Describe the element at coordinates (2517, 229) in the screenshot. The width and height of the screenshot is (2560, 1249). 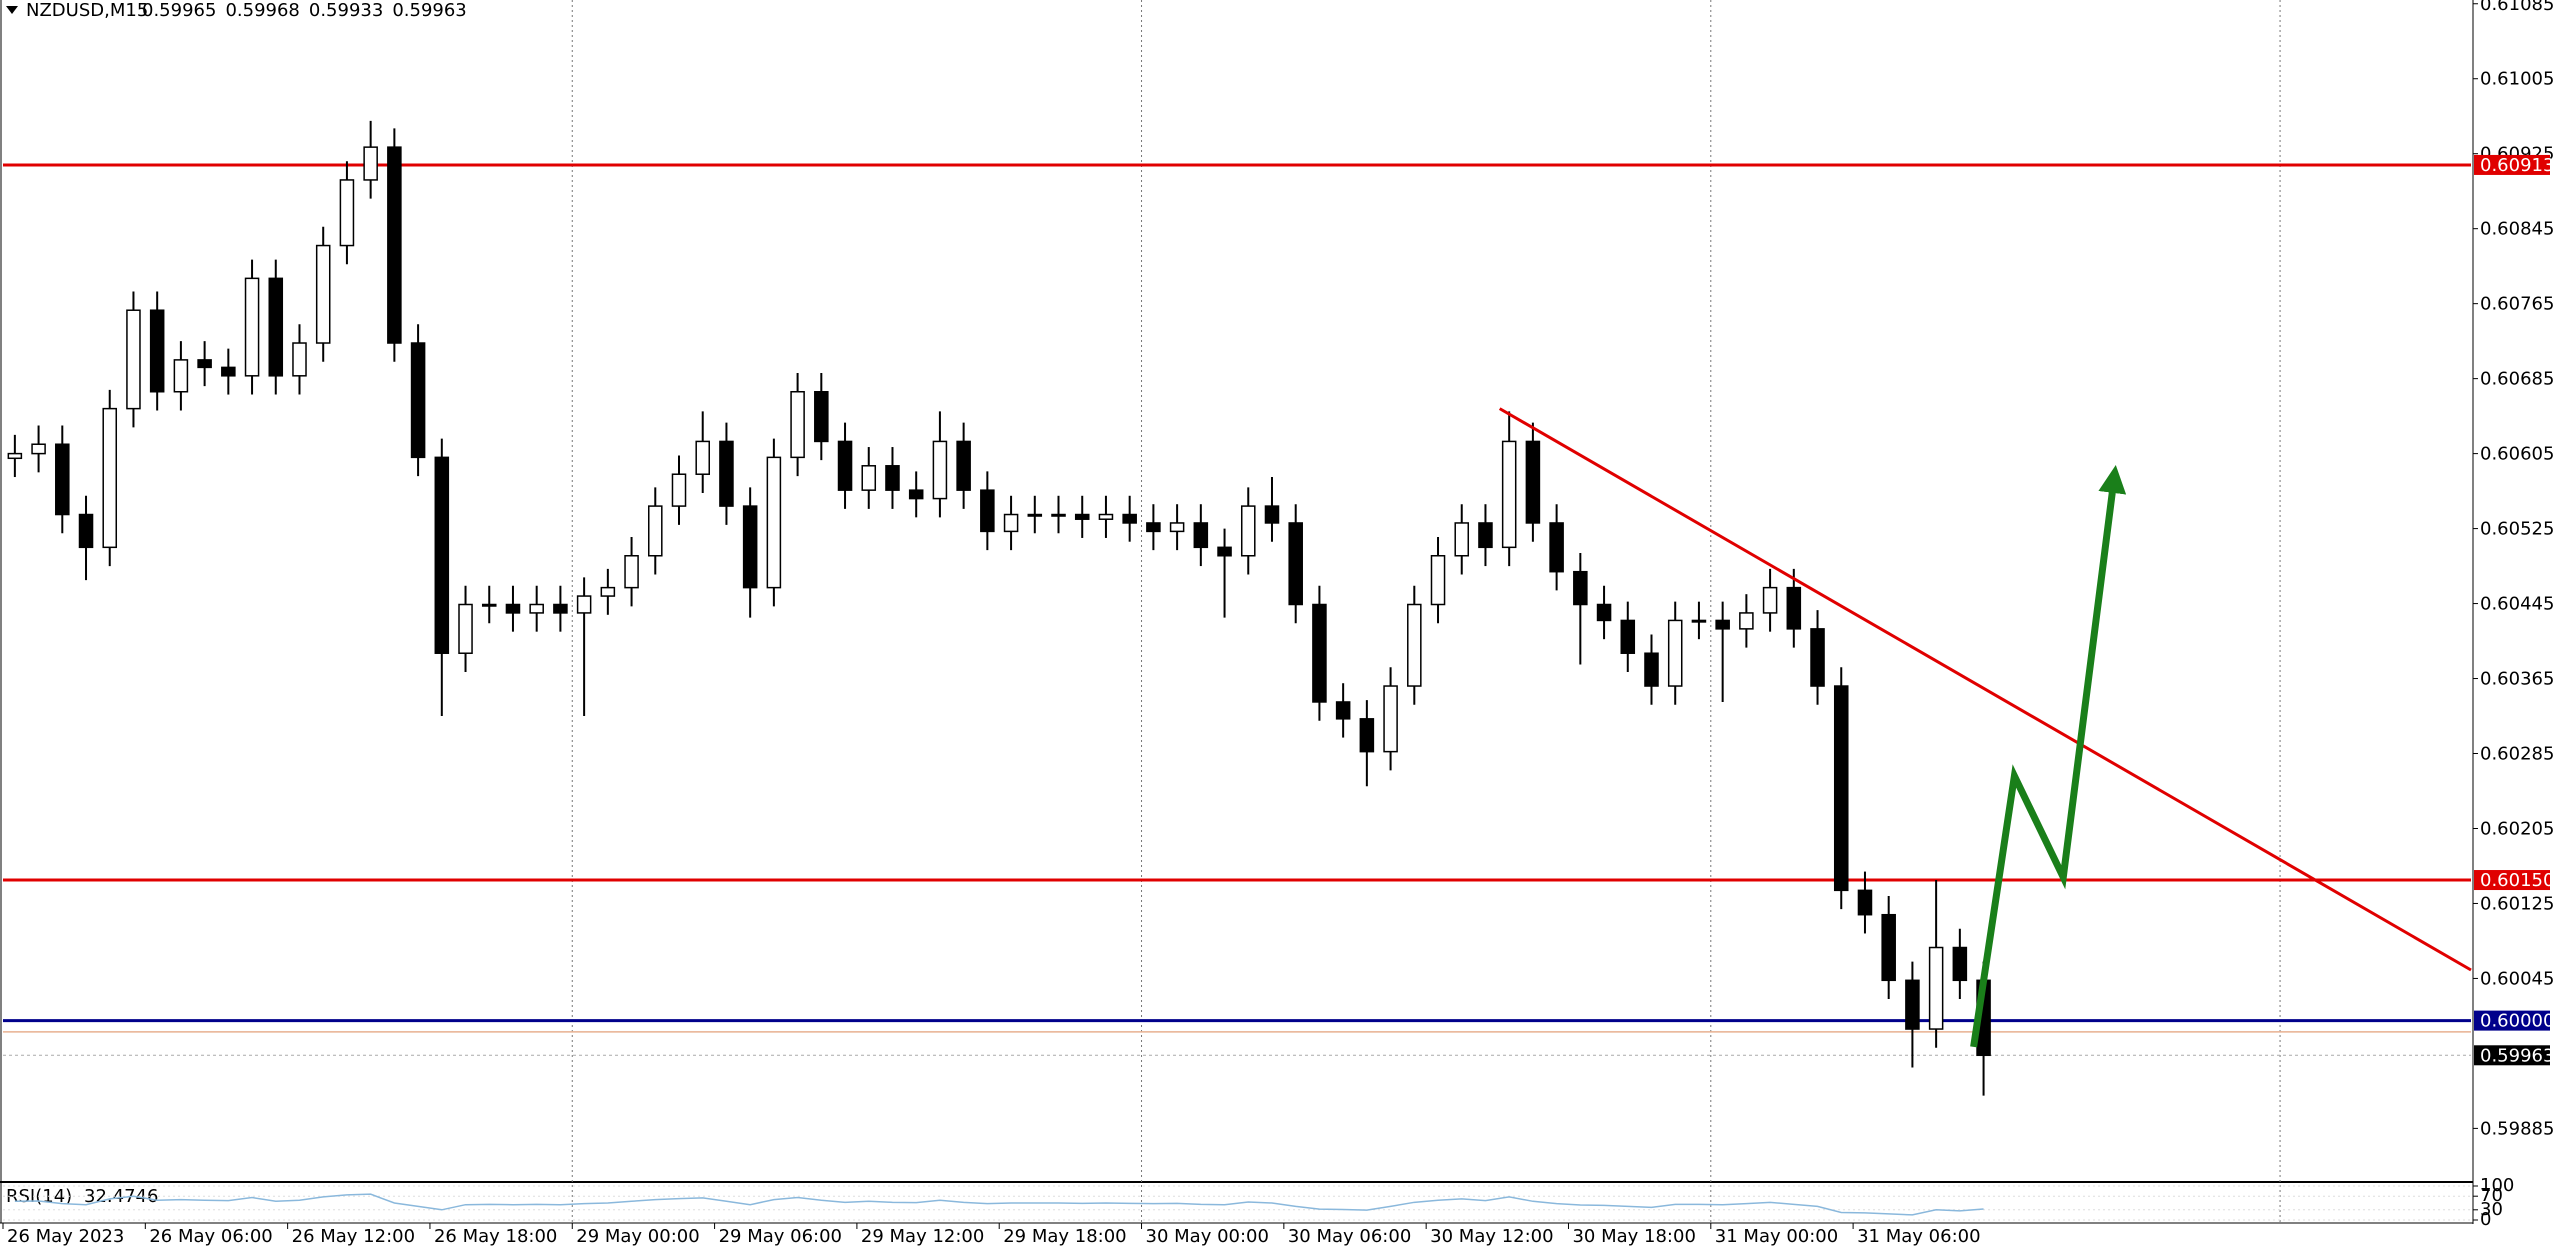
I see `y-tick-label: 0.60845` at that location.